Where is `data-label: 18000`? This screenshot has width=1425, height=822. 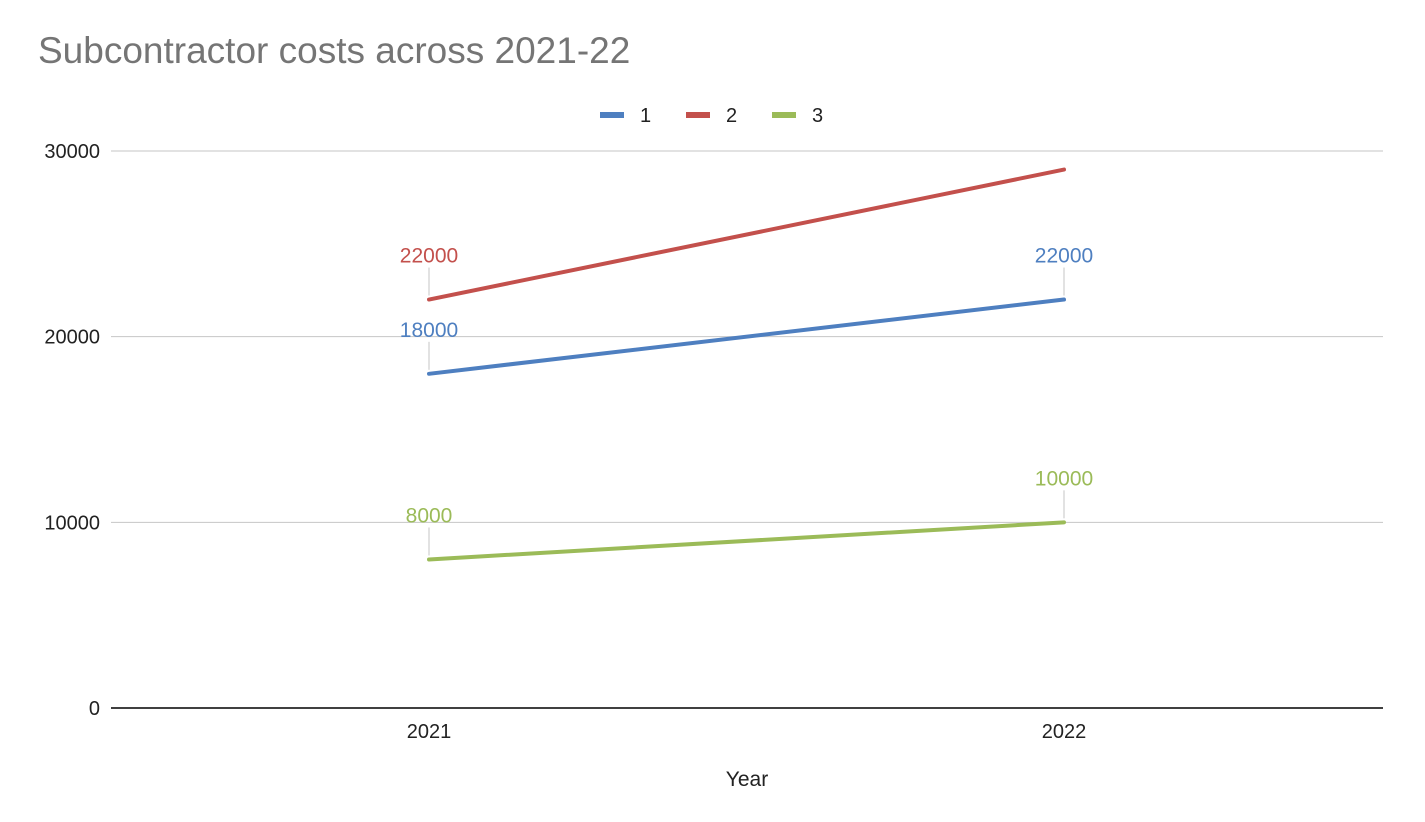
data-label: 18000 is located at coordinates (429, 330).